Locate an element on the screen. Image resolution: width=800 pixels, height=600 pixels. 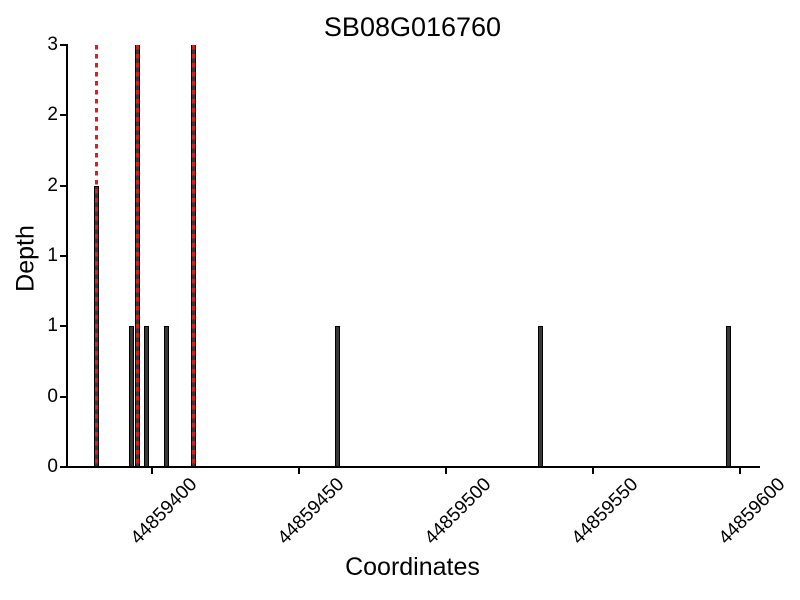
x-axis-label: Coordinates is located at coordinates (412, 567).